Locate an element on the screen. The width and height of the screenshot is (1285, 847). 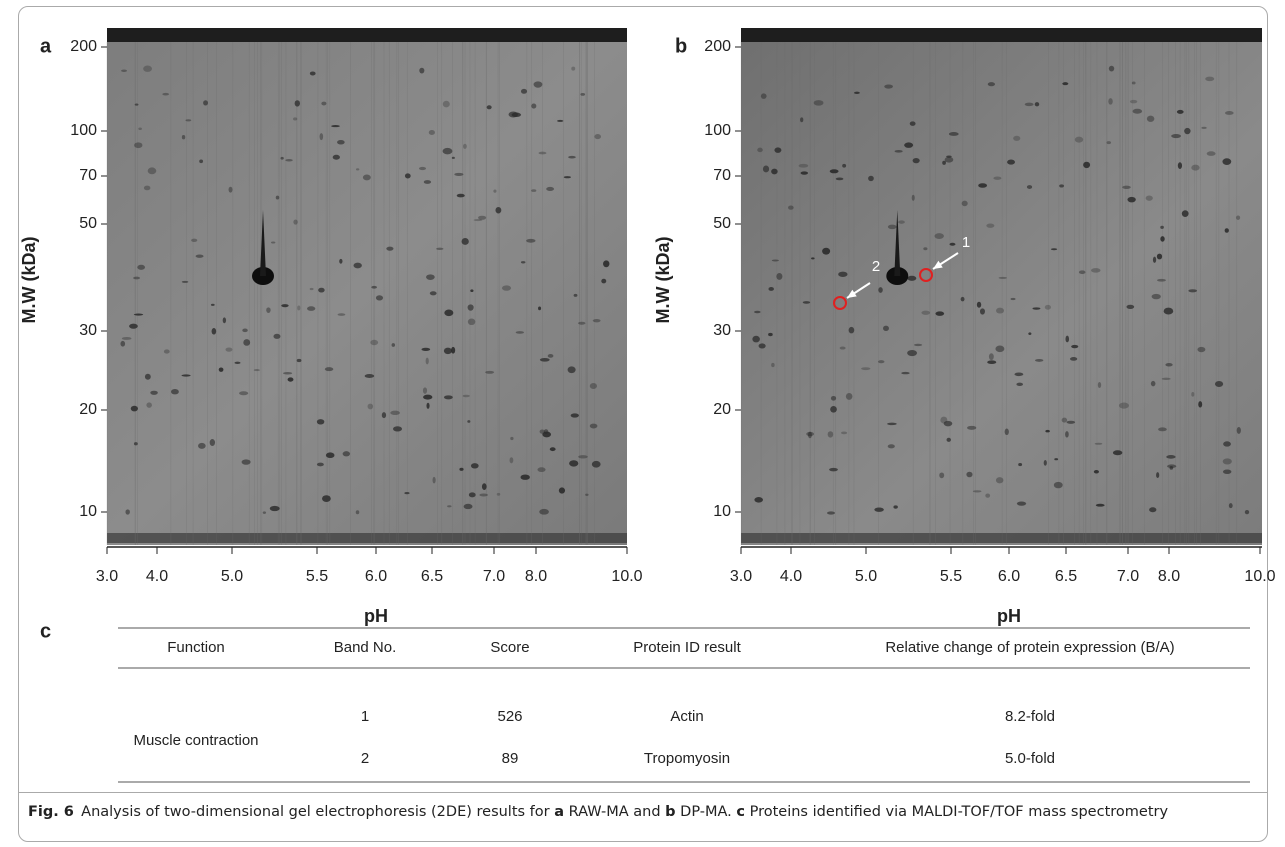
caption-label: Fig. 6 is located at coordinates (51, 812).